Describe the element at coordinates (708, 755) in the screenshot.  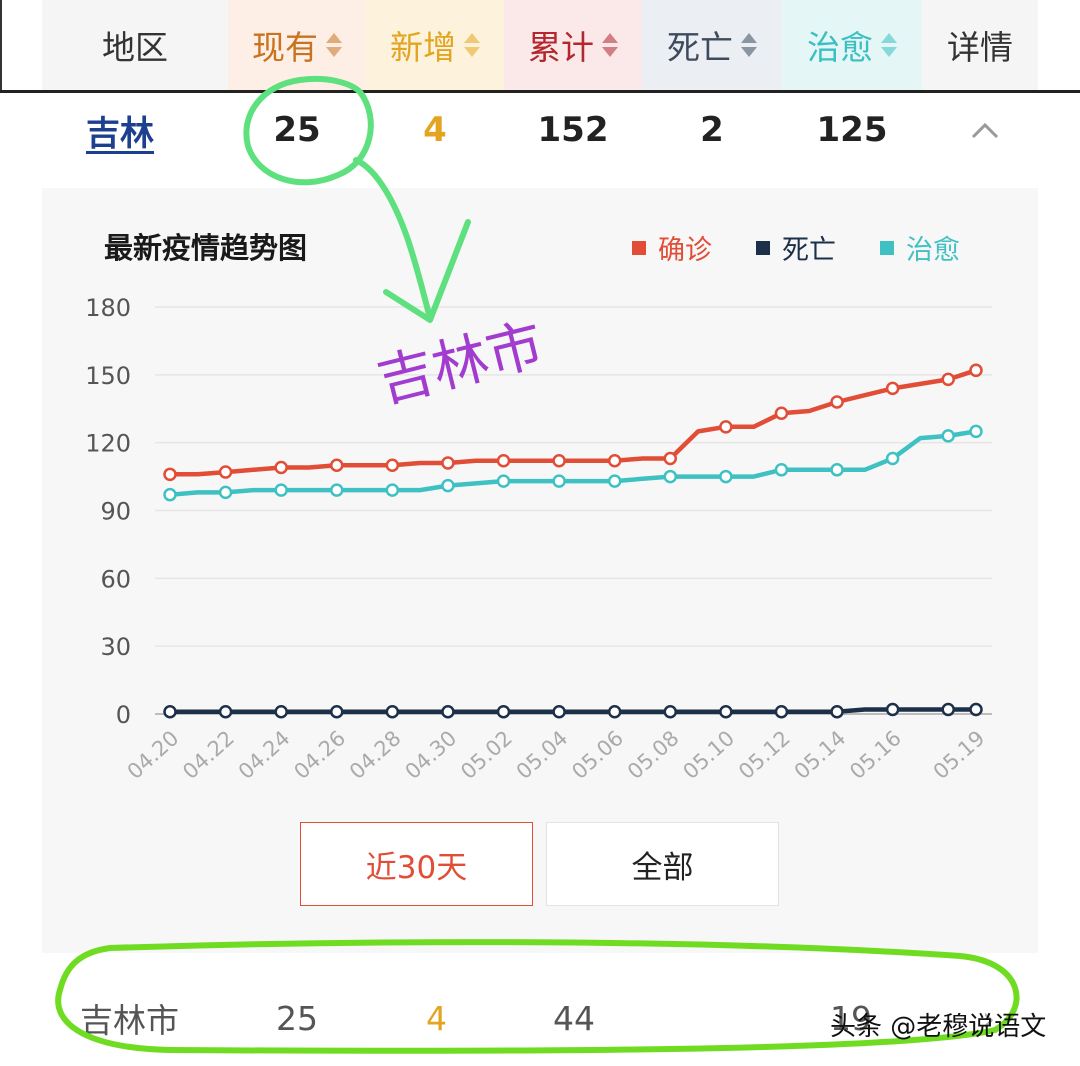
I see `x-tick-label: 05.10` at that location.